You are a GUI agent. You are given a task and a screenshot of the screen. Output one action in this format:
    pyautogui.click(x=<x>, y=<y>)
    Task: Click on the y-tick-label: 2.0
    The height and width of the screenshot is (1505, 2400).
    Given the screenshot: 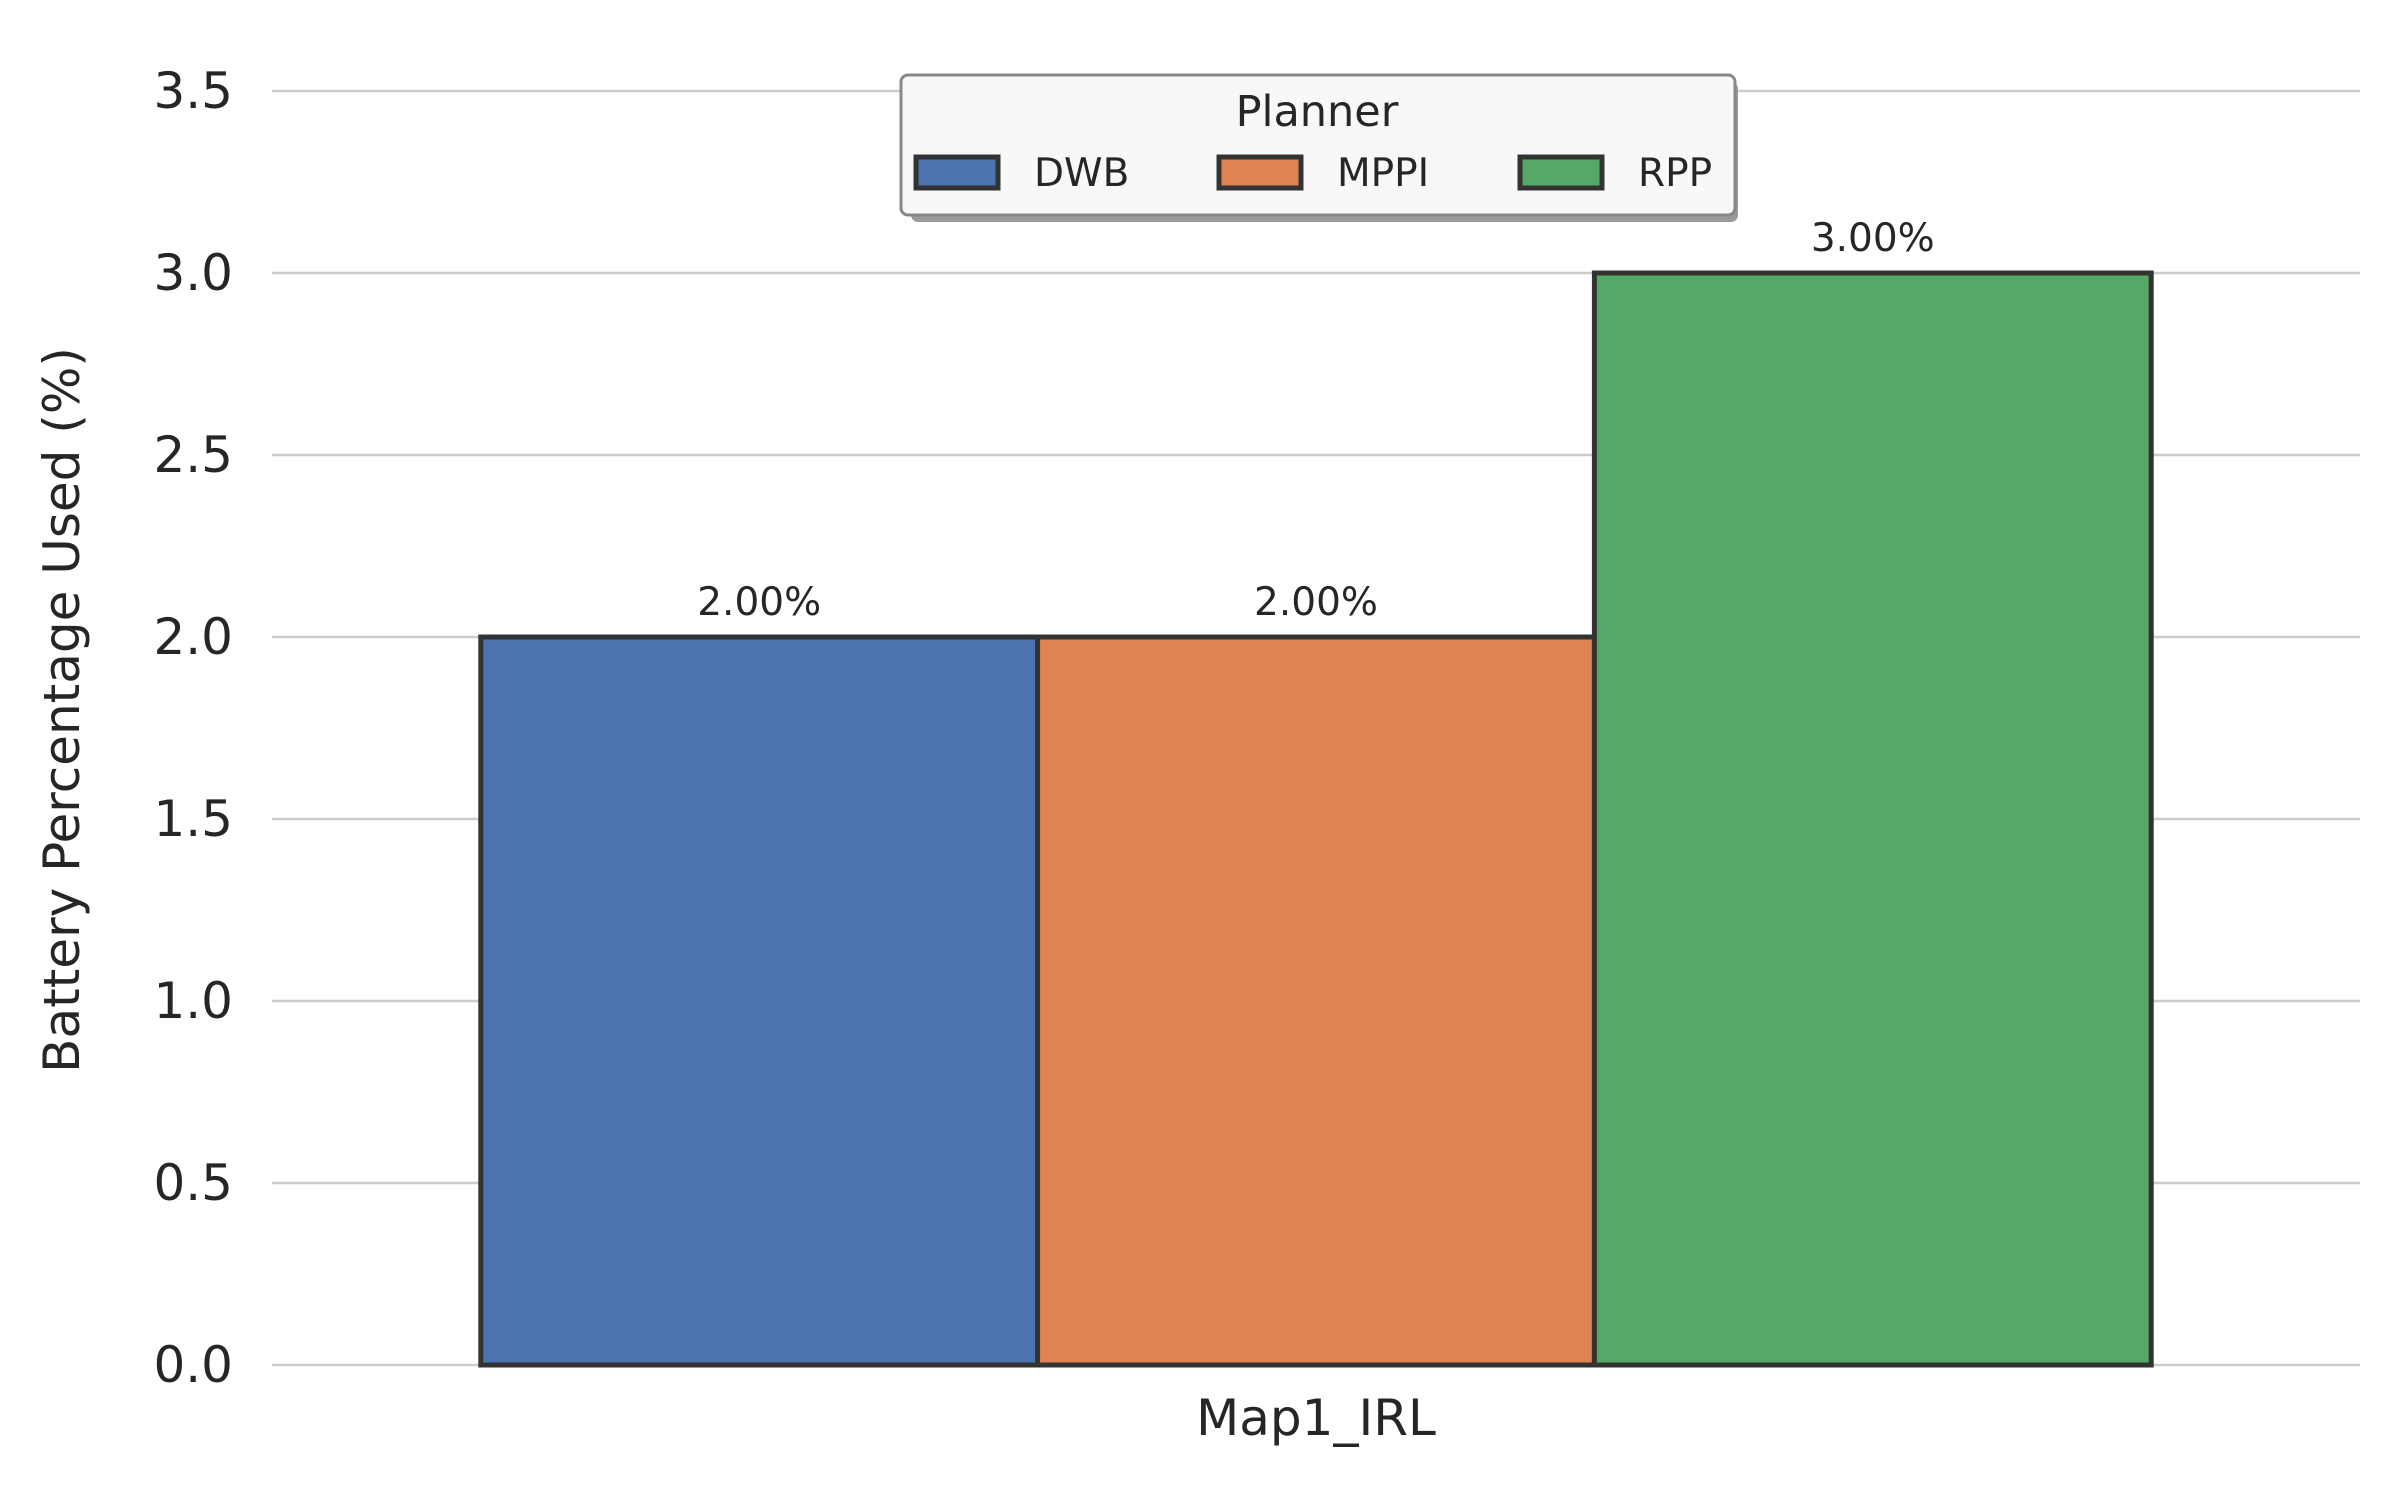 What is the action you would take?
    pyautogui.click(x=193, y=637)
    